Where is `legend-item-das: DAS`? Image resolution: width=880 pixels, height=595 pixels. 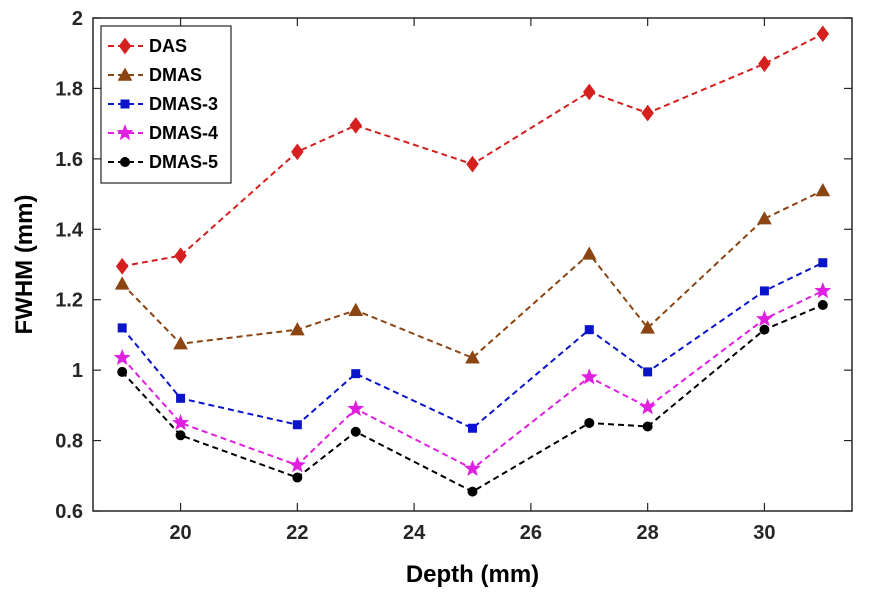
legend-item-das: DAS is located at coordinates (147, 46).